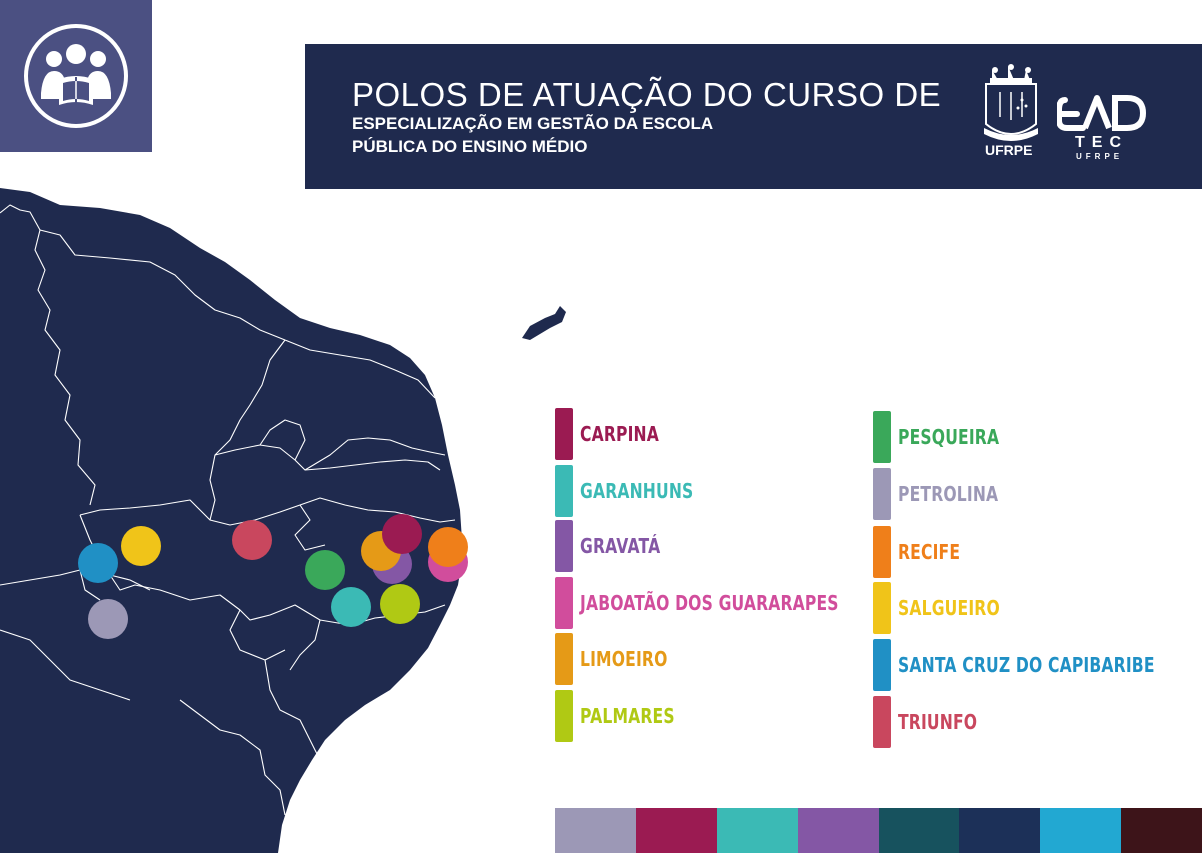  I want to click on marker-garanhuns, so click(351, 607).